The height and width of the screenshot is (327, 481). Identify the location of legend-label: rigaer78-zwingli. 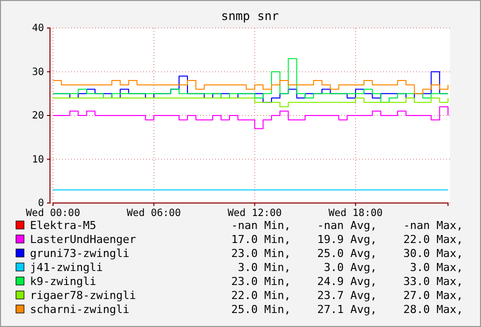
(83, 295).